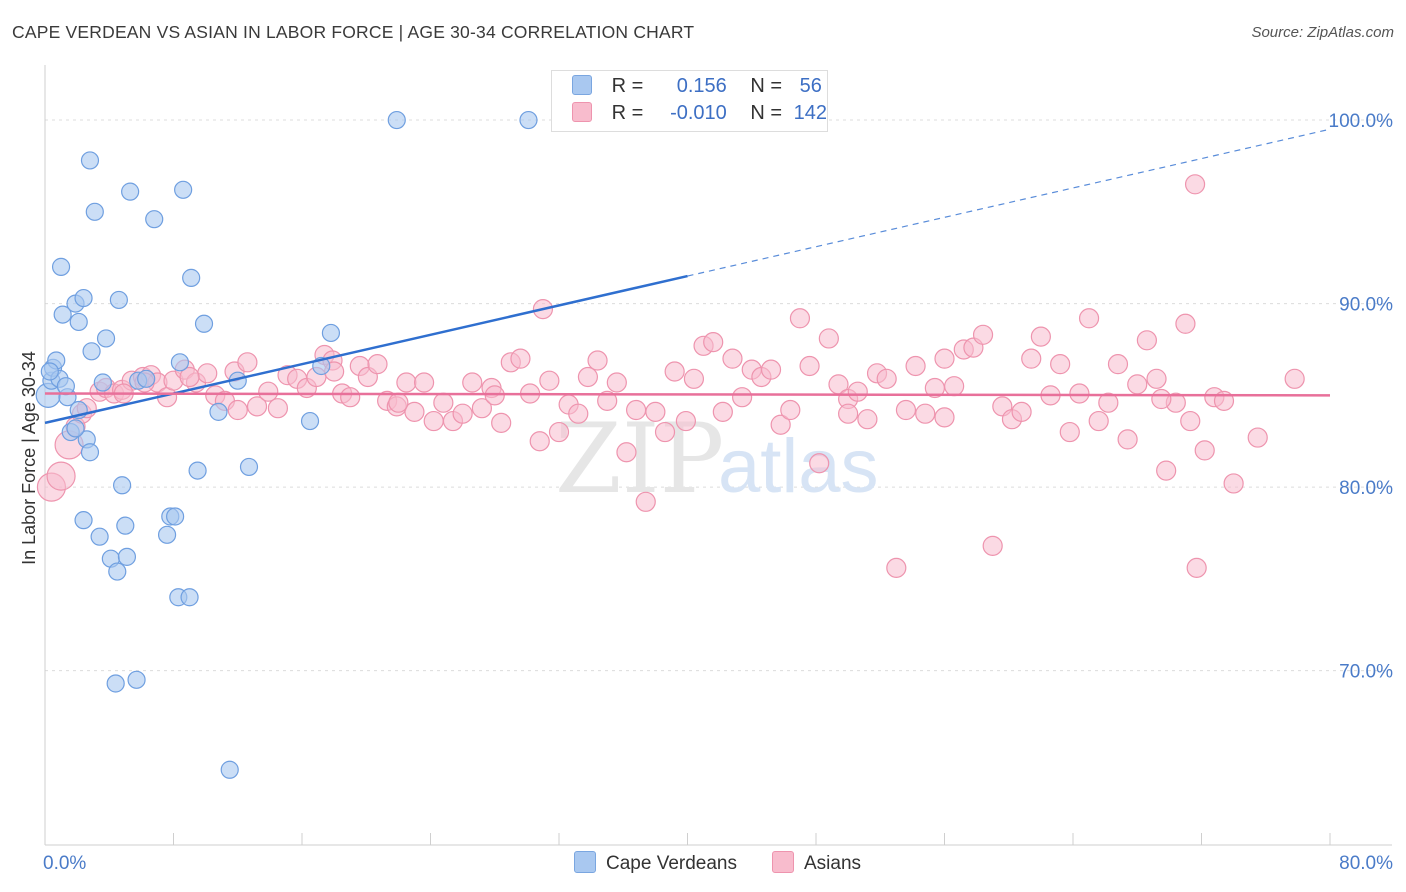 Image resolution: width=1406 pixels, height=892 pixels. What do you see at coordinates (1366, 305) in the screenshot?
I see `y-tick-label: 90.0%` at bounding box center [1366, 305].